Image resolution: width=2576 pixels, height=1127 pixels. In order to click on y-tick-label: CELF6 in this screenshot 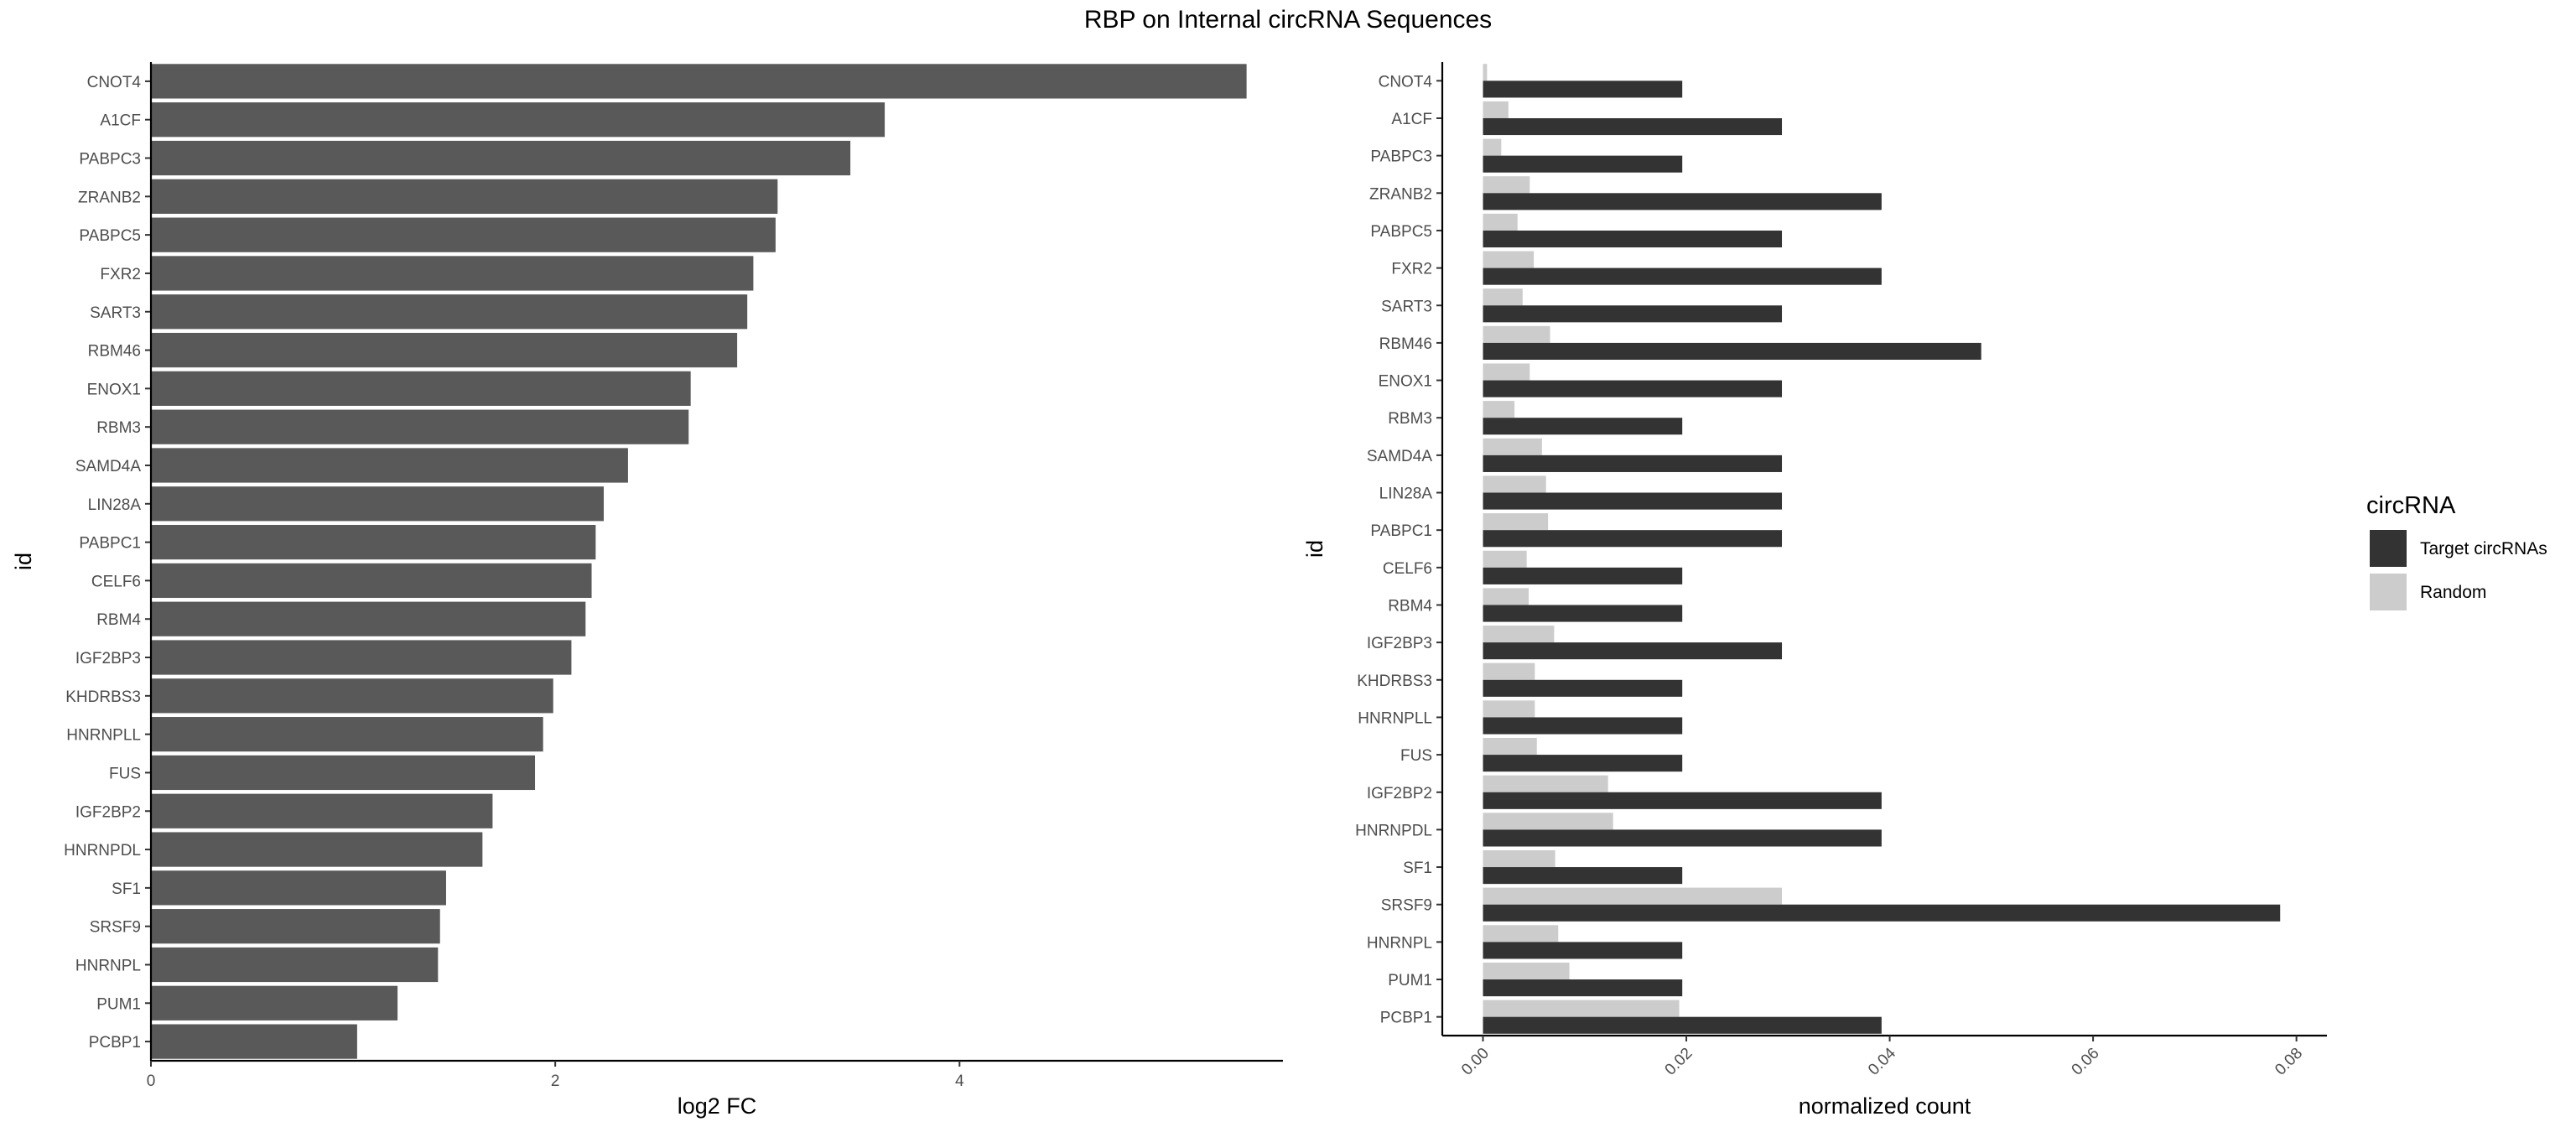, I will do `click(116, 581)`.